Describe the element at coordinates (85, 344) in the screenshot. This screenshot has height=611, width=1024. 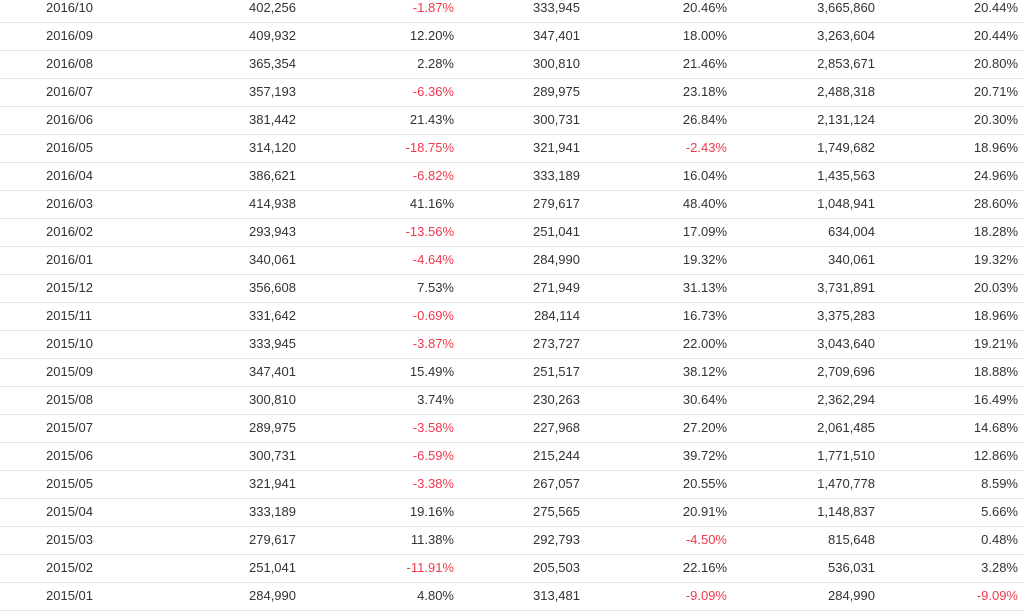
I see `month-cell: 2015/10` at that location.